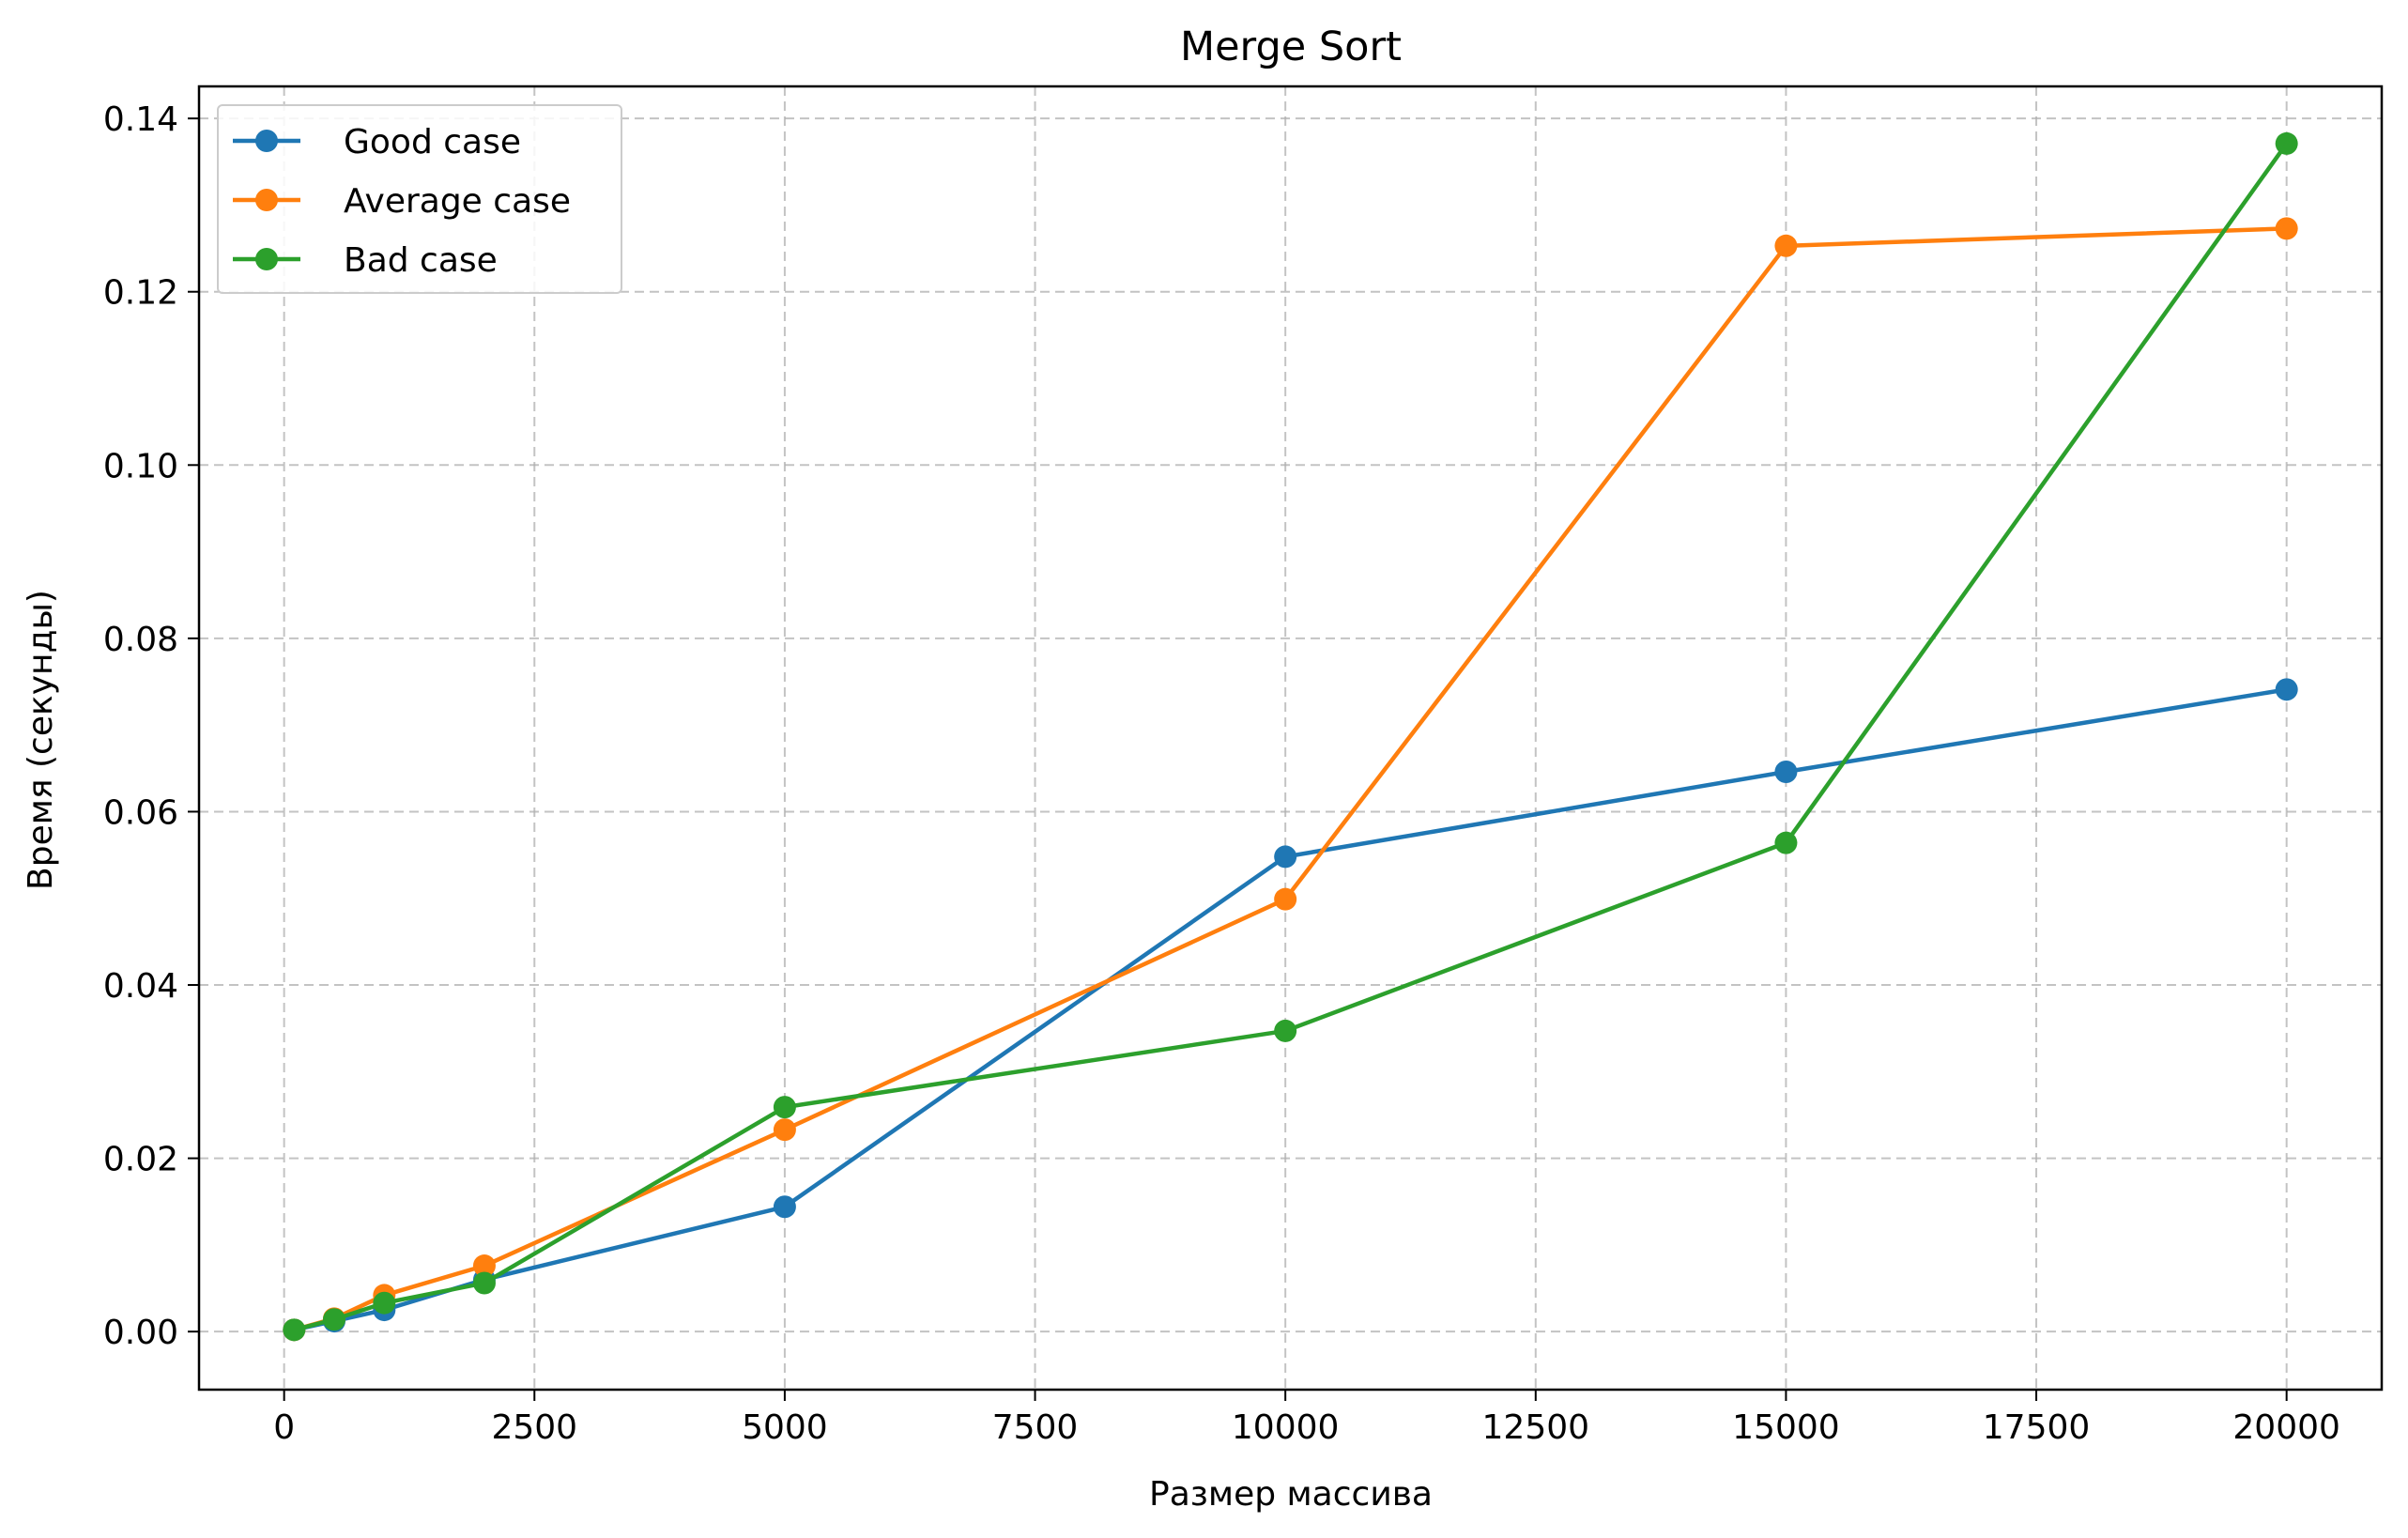  What do you see at coordinates (421, 260) in the screenshot?
I see `legend-label: Bad case` at bounding box center [421, 260].